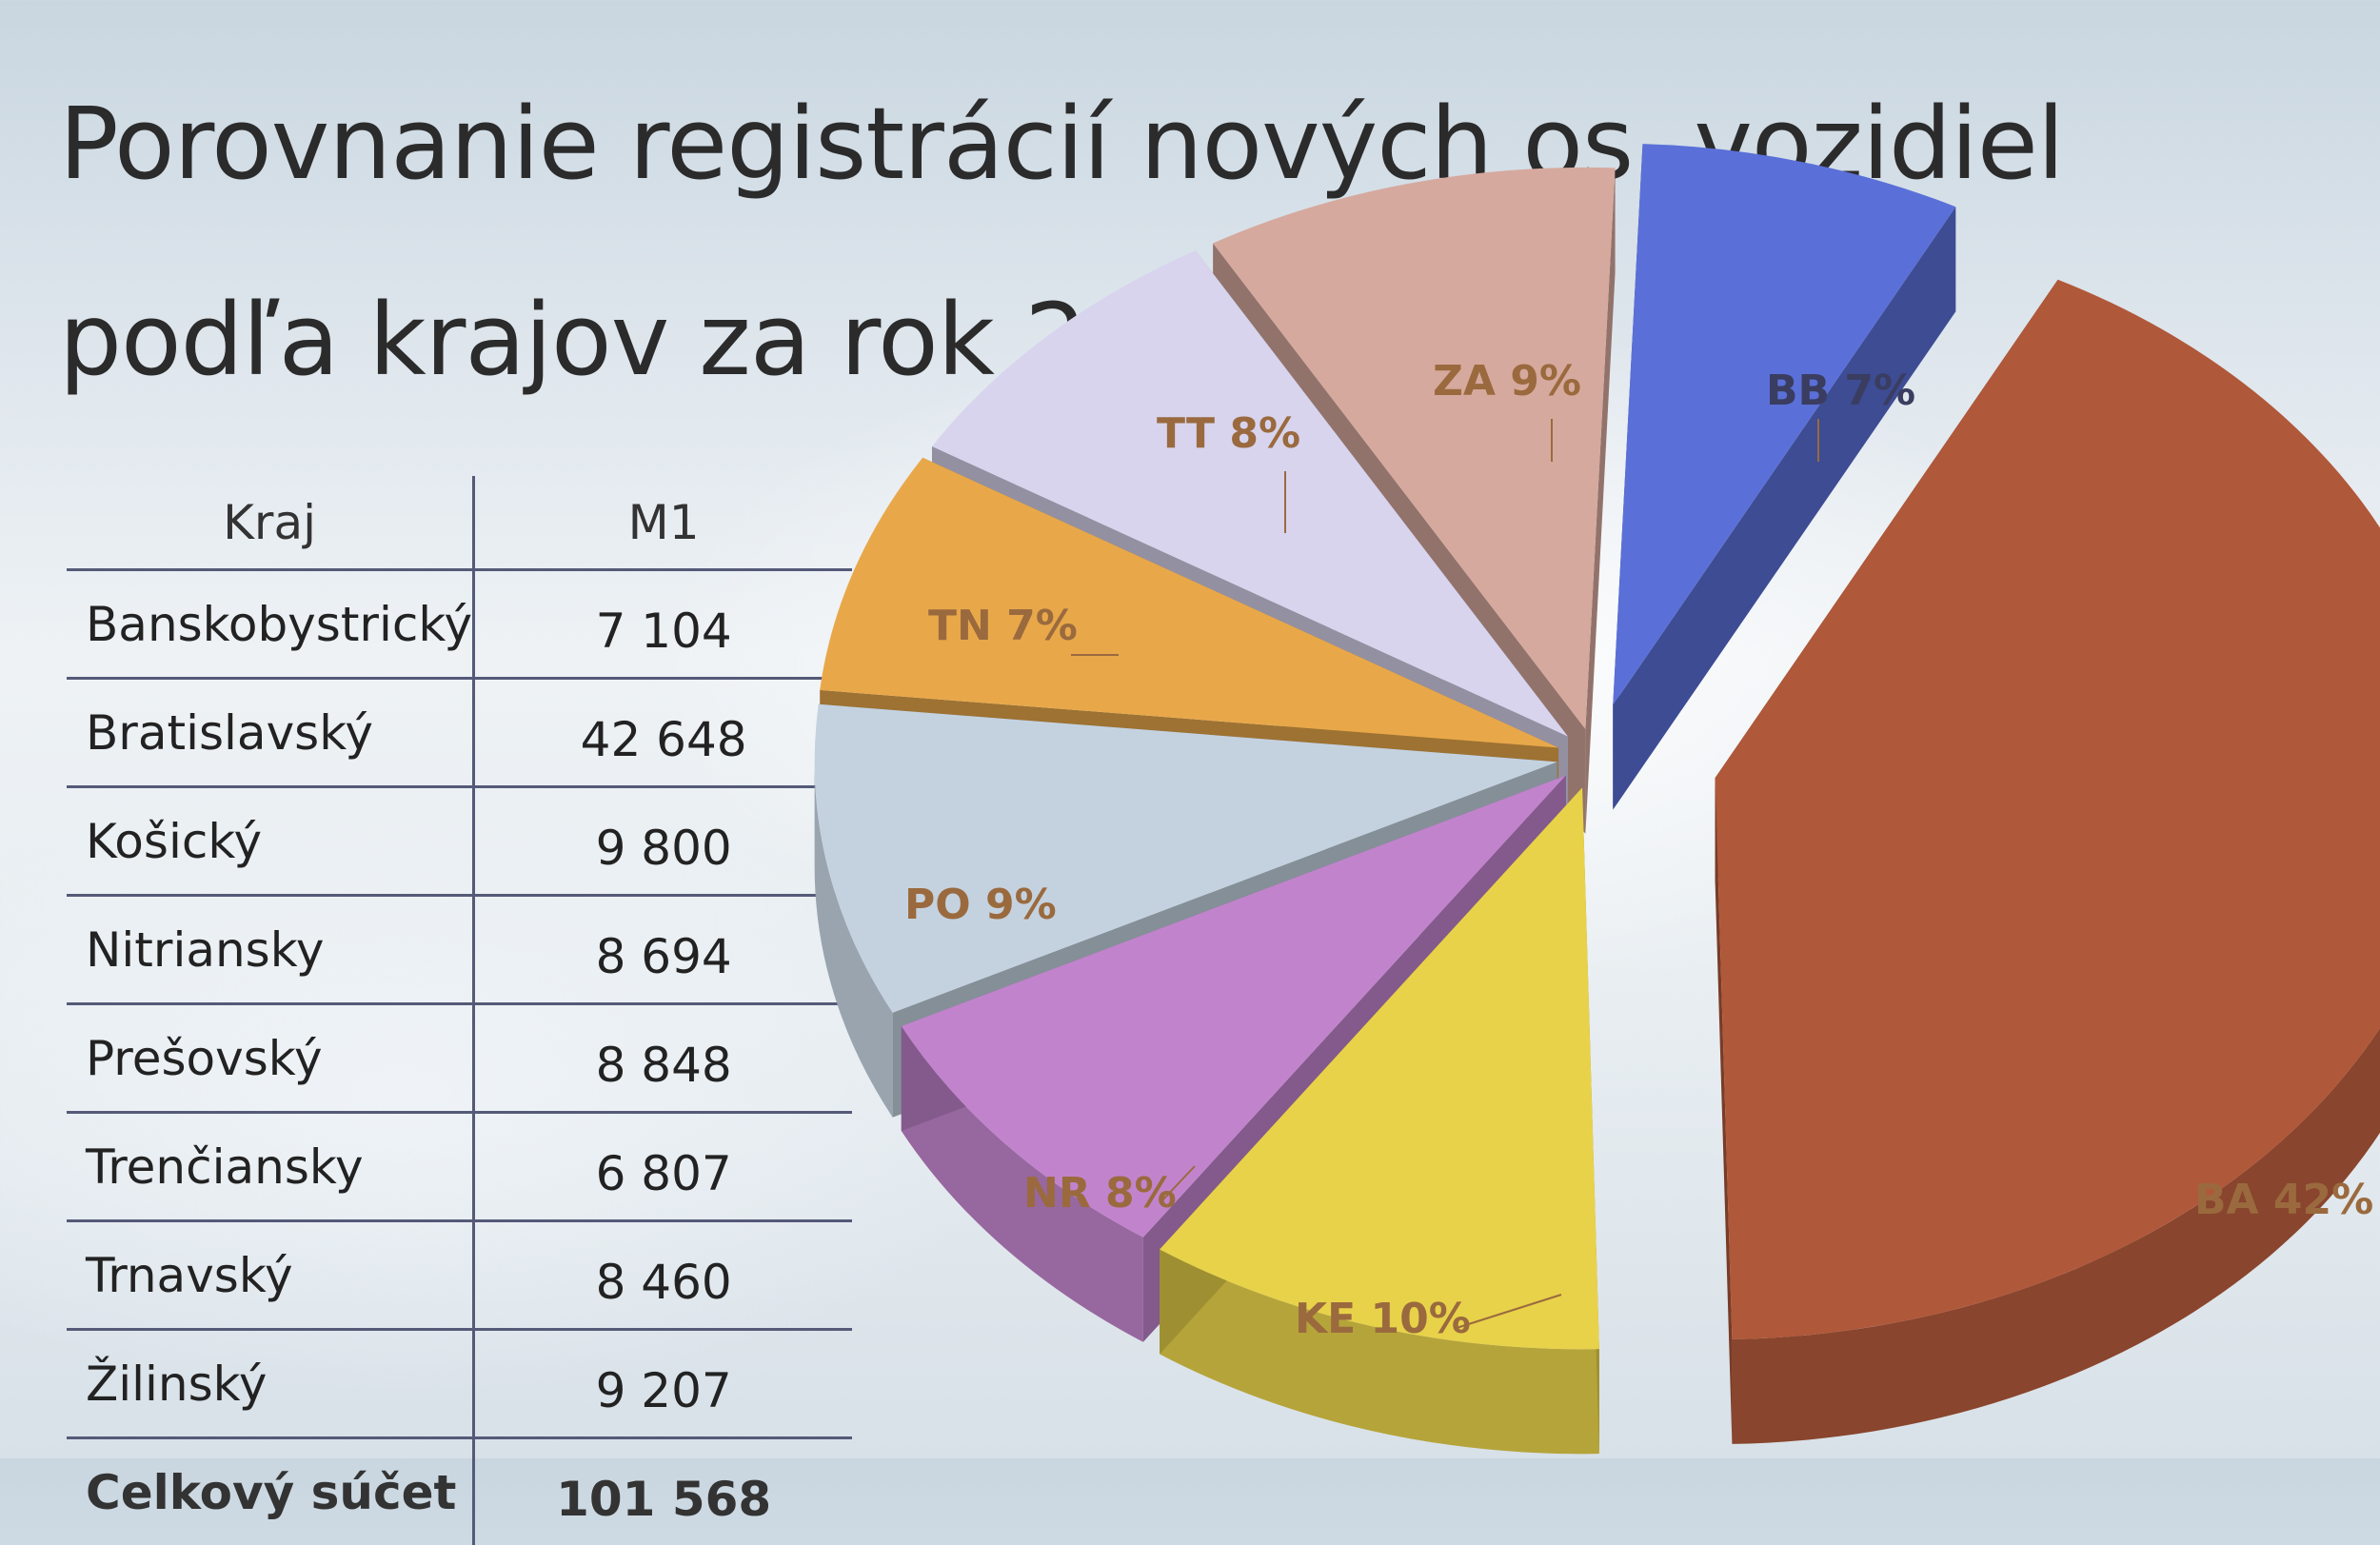 The height and width of the screenshot is (1545, 2380). Describe the element at coordinates (1003, 626) in the screenshot. I see `pie-label-tn: TN 7%` at that location.